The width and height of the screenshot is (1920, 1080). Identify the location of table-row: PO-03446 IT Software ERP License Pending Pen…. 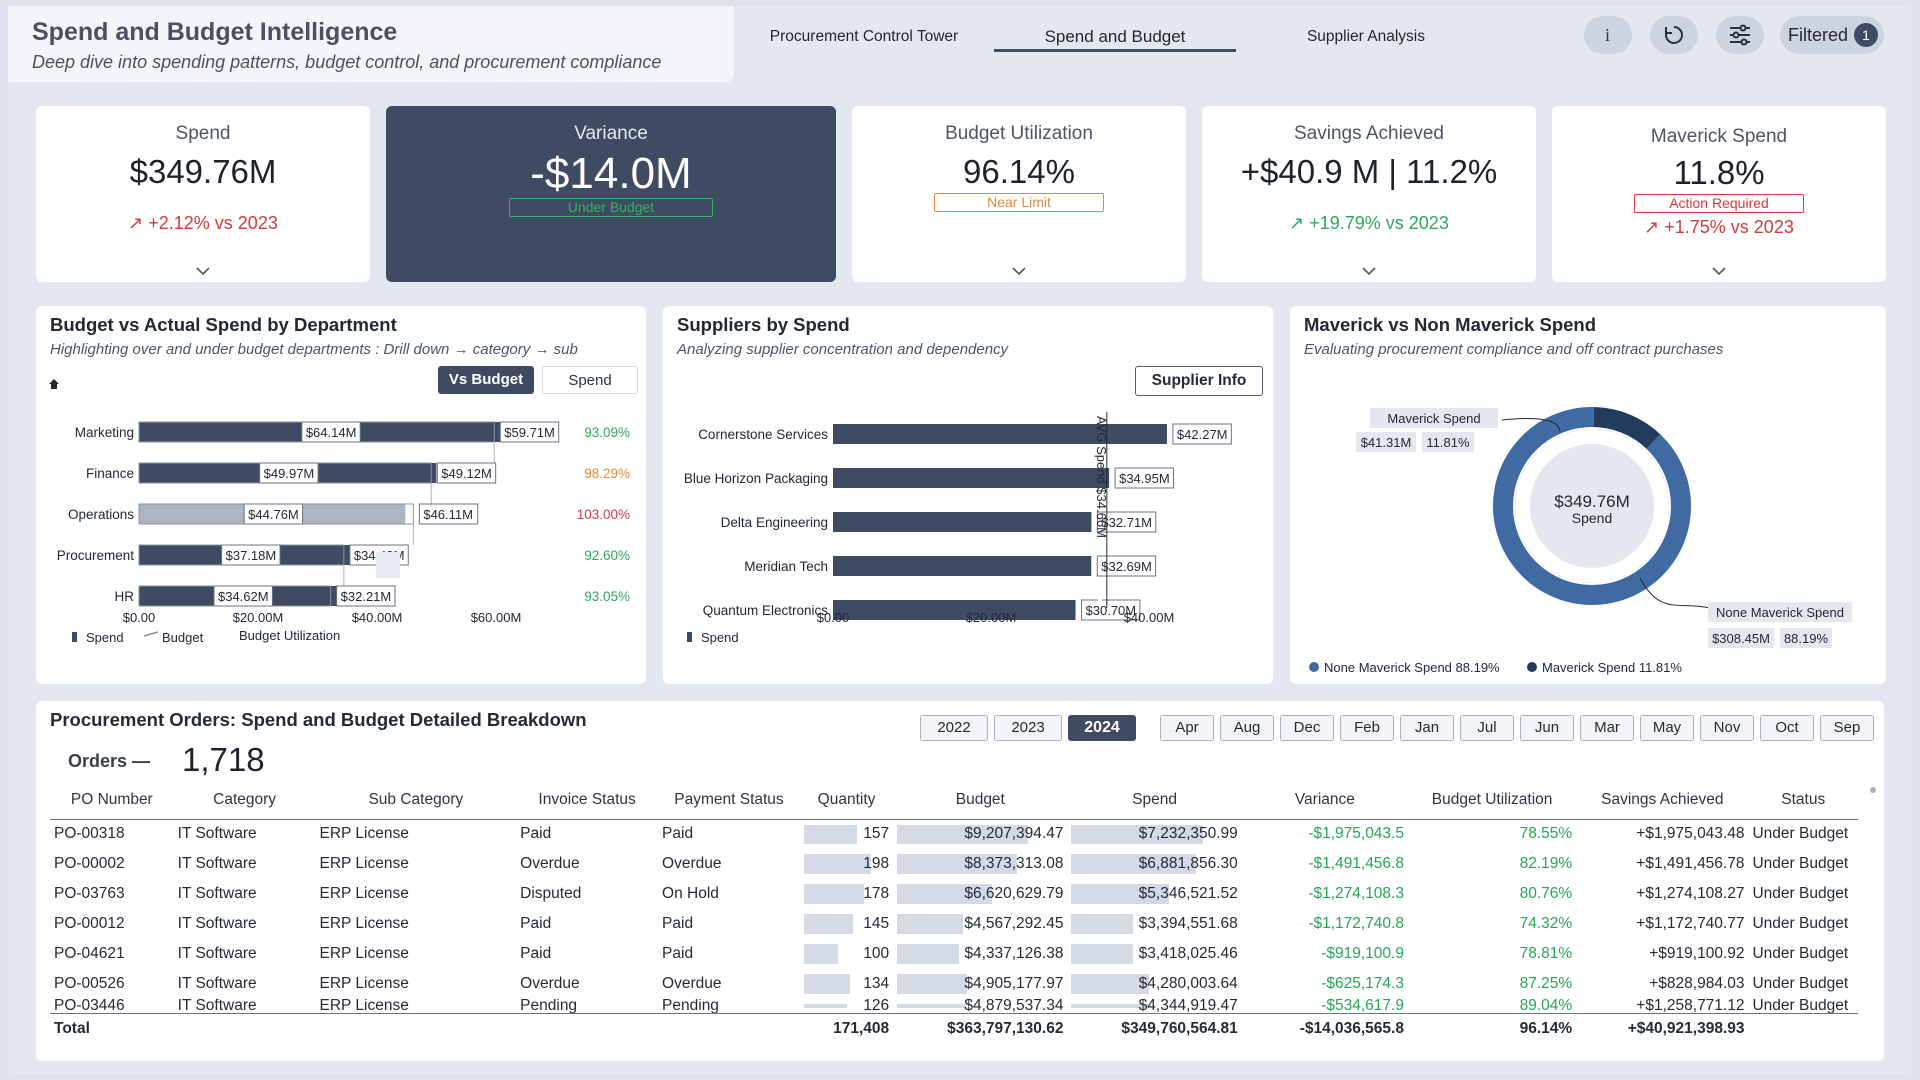
(954, 1006).